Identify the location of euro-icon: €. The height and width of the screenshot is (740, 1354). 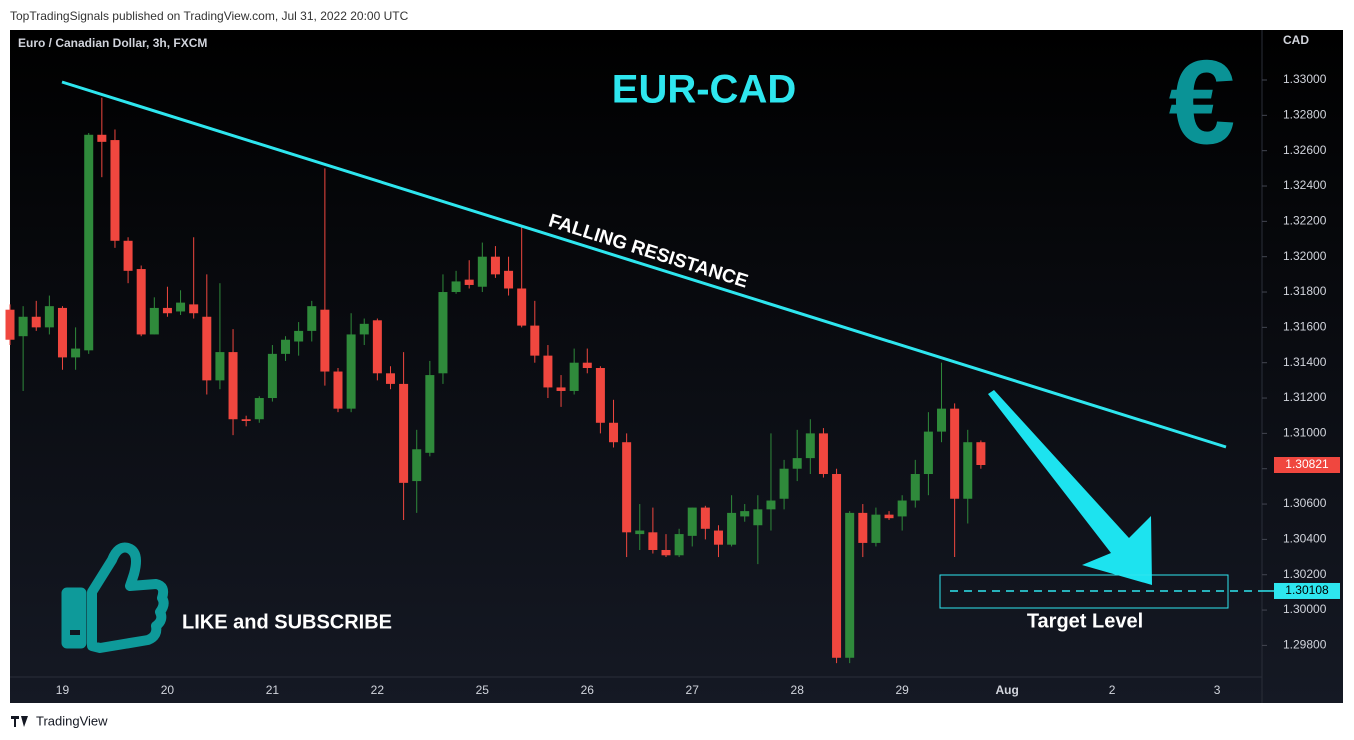
(1202, 103).